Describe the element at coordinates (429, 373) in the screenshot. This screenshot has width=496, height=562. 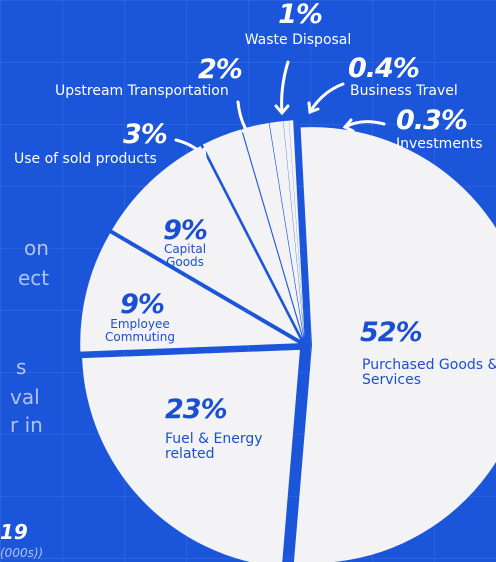
I see `slice-label: Purchased Goods & Services` at that location.